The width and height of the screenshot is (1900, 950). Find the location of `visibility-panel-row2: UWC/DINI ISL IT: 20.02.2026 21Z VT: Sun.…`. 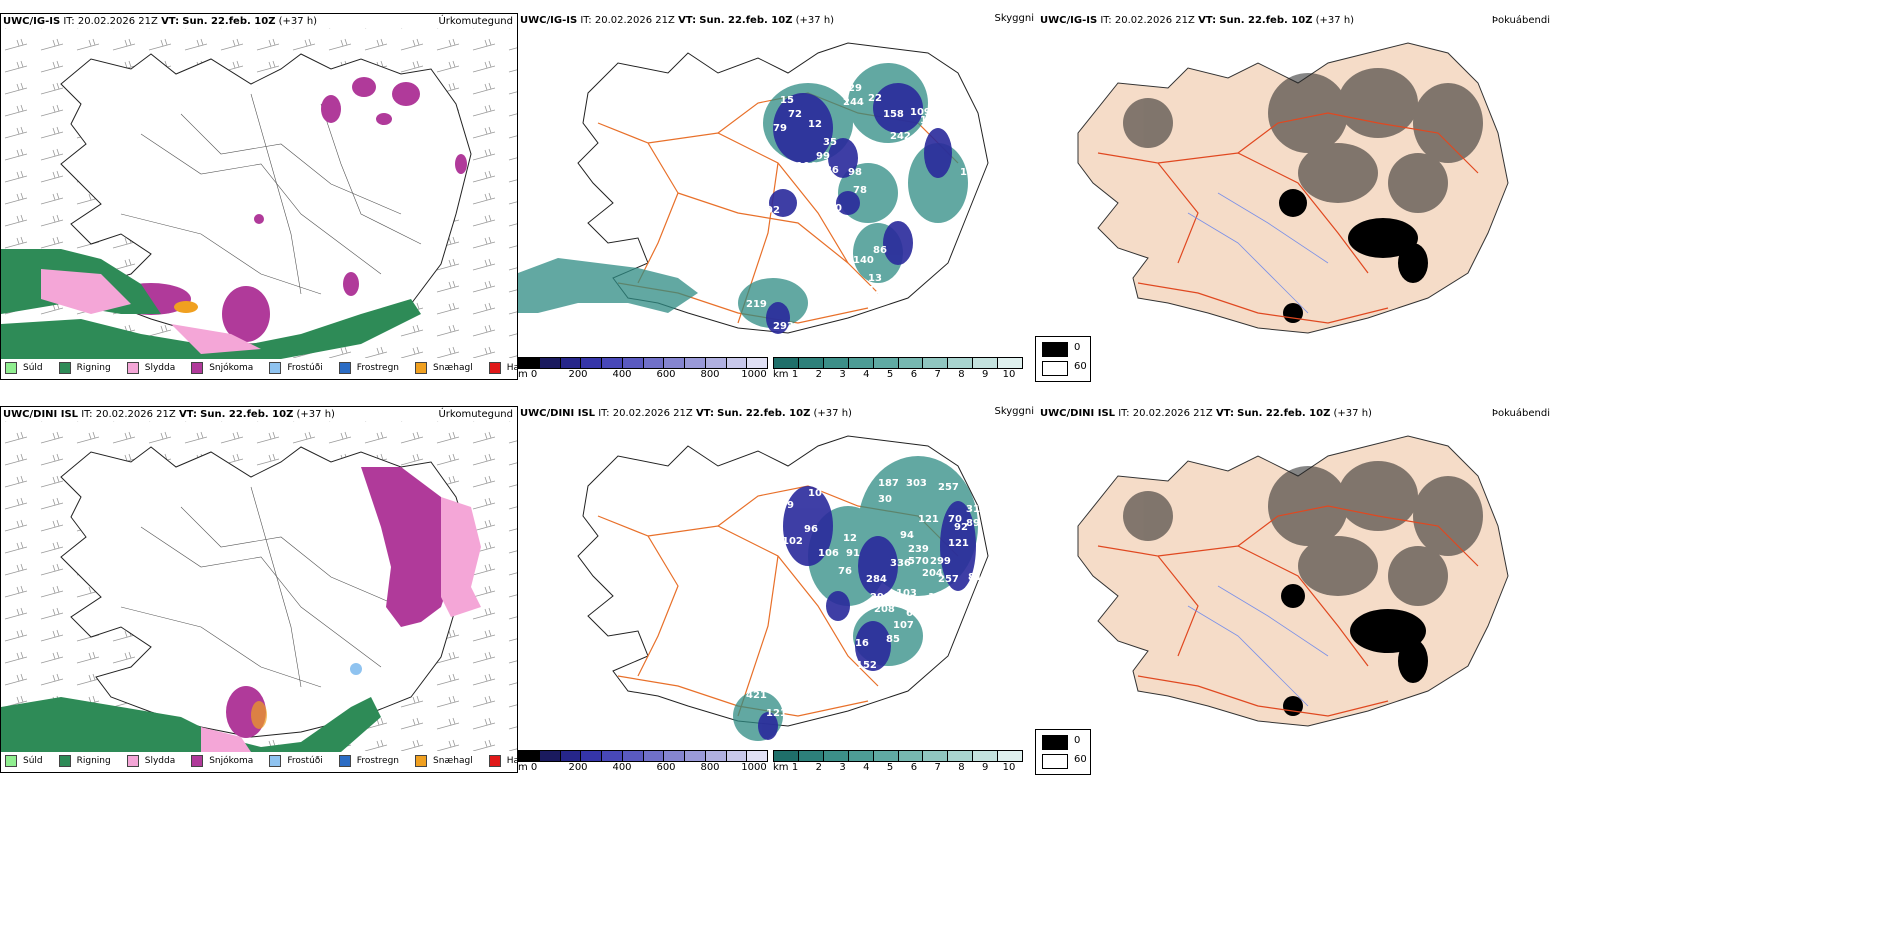

visibility-panel-row2: UWC/DINI ISL IT: 20.02.2026 21Z VT: Sun.… is located at coordinates (778, 588).